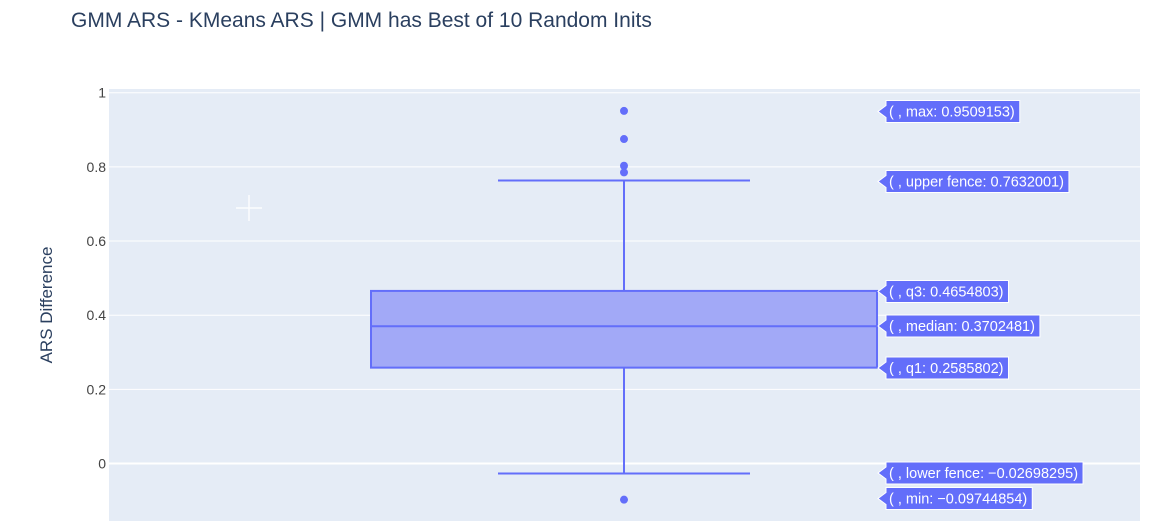 This screenshot has height=531, width=1160. What do you see at coordinates (624, 329) in the screenshot?
I see `iqr-box` at bounding box center [624, 329].